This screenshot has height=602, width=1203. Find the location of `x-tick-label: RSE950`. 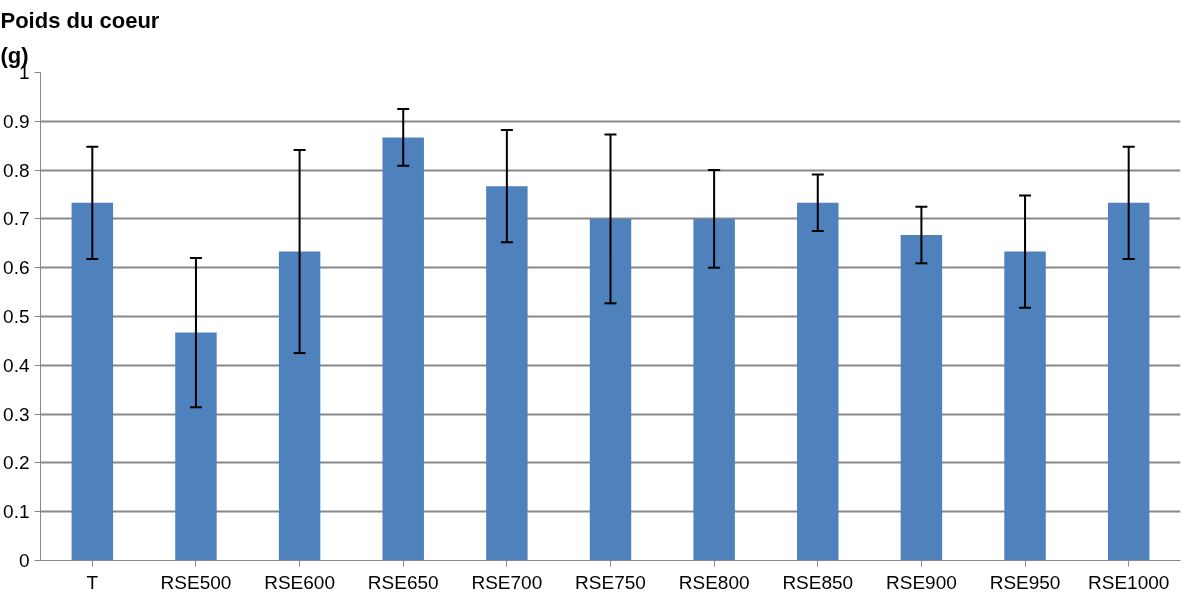

x-tick-label: RSE950 is located at coordinates (1025, 582).